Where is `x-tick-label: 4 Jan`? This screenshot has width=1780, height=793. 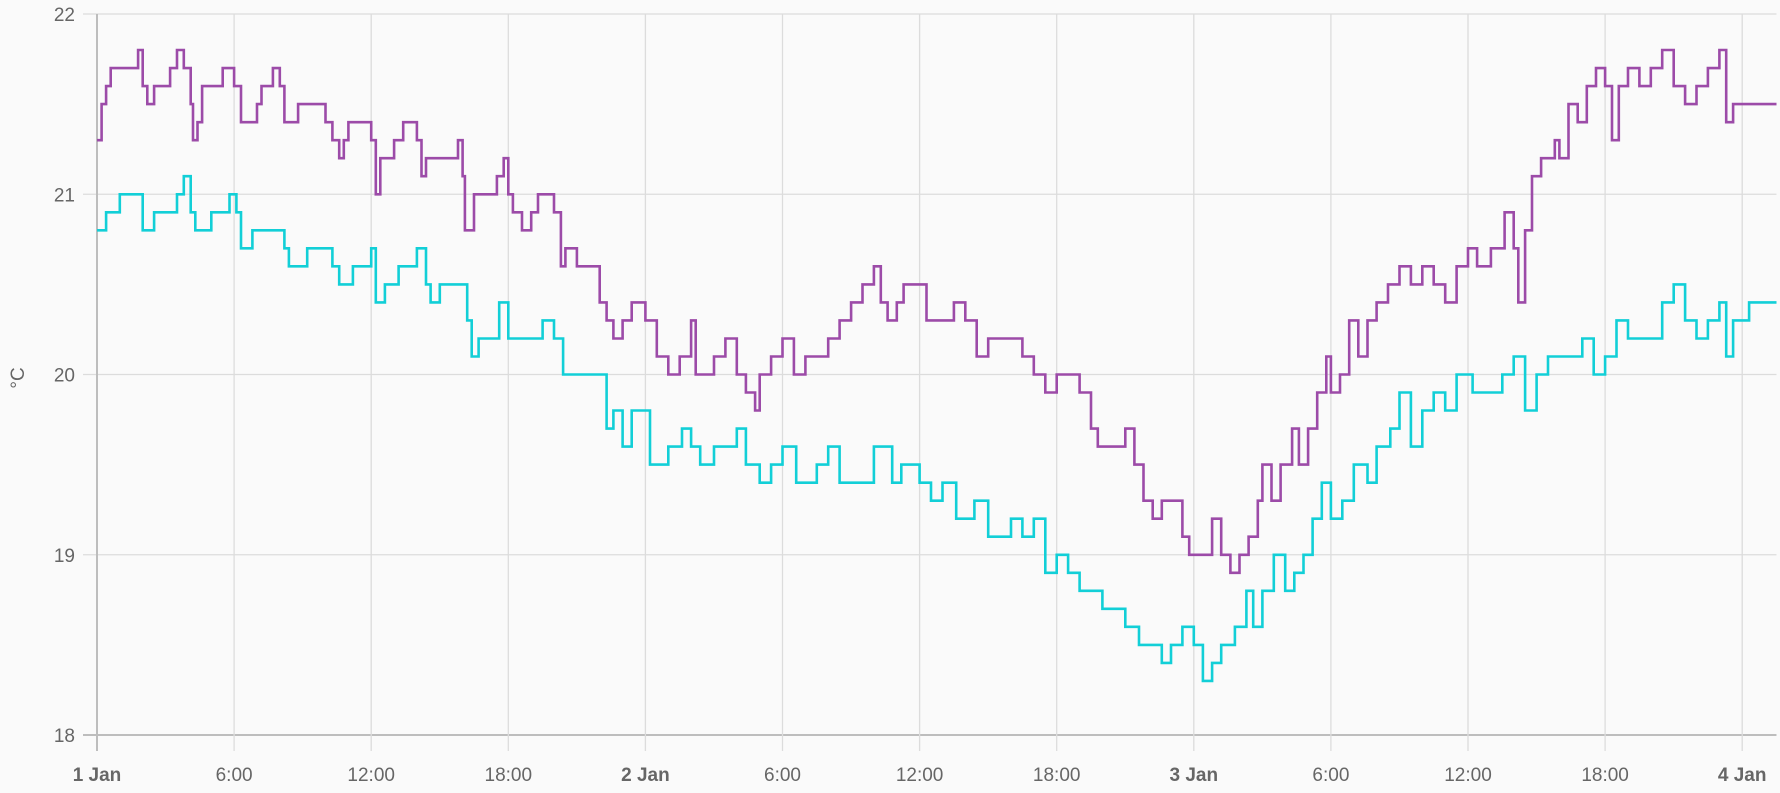 x-tick-label: 4 Jan is located at coordinates (1742, 775).